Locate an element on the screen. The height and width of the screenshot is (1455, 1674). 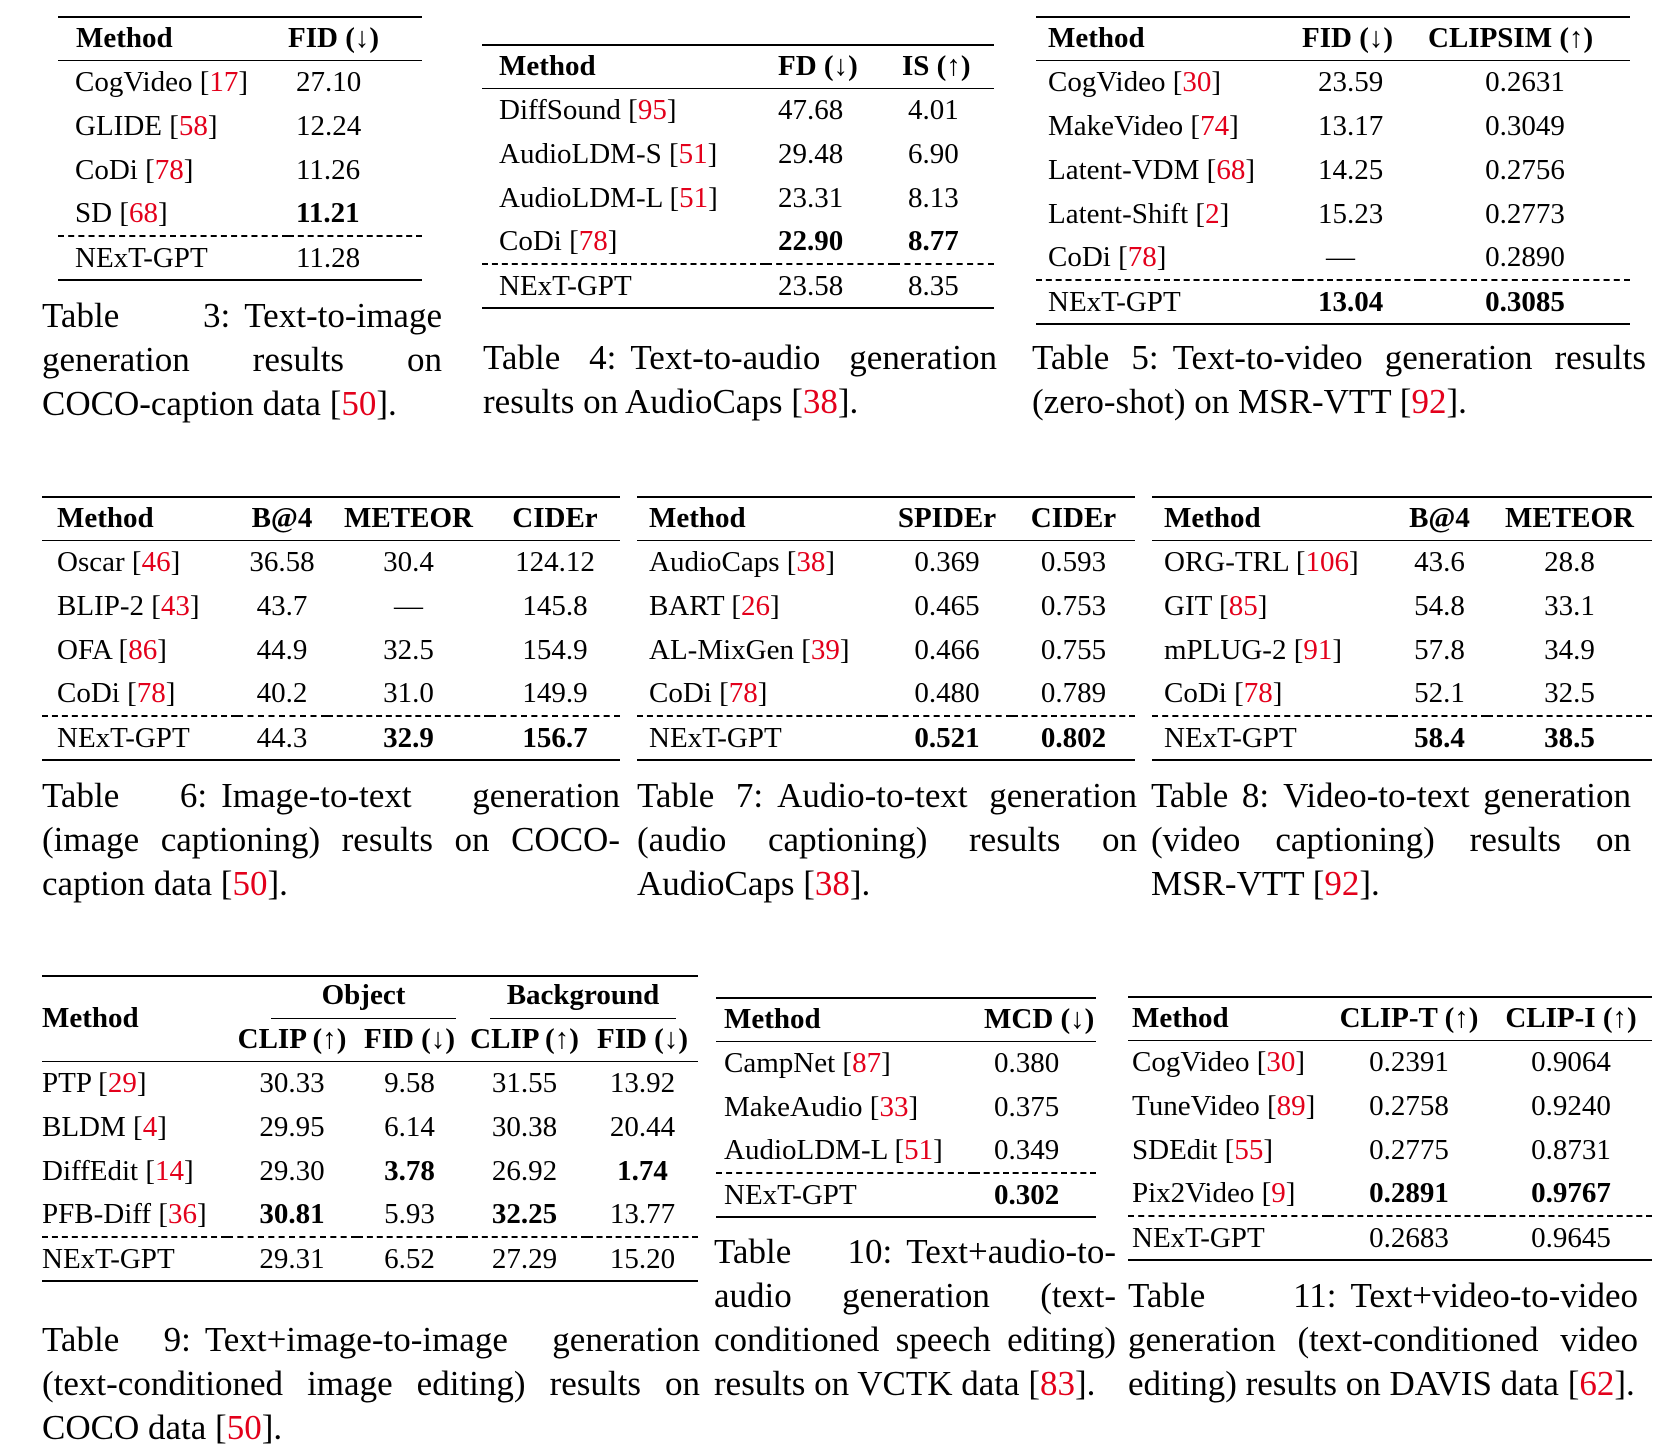
method-cell: CoDi [78] is located at coordinates (134, 169).